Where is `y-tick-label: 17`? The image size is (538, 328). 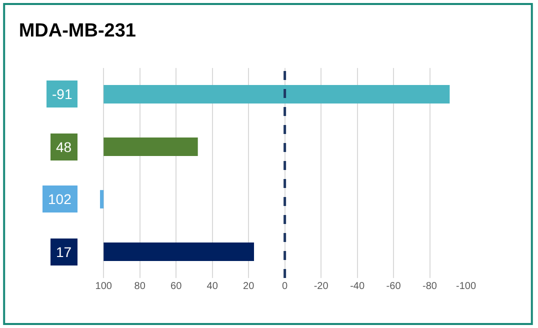
y-tick-label: 17 is located at coordinates (64, 252).